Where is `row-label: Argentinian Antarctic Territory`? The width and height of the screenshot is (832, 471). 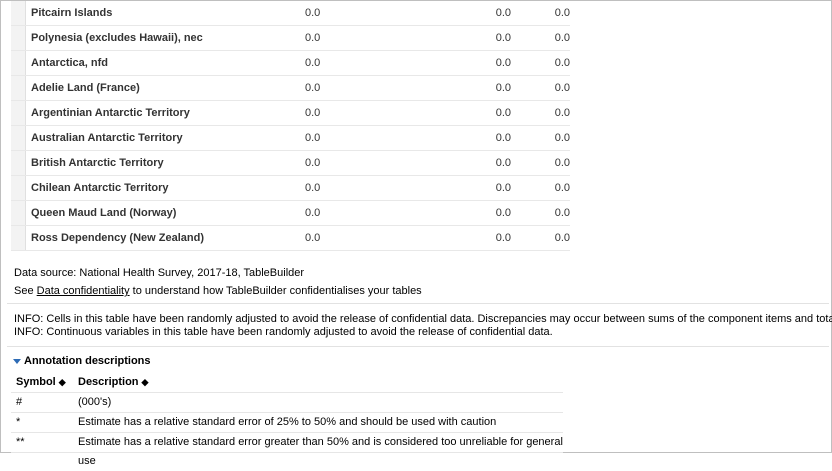
row-label: Argentinian Antarctic Territory is located at coordinates (110, 113).